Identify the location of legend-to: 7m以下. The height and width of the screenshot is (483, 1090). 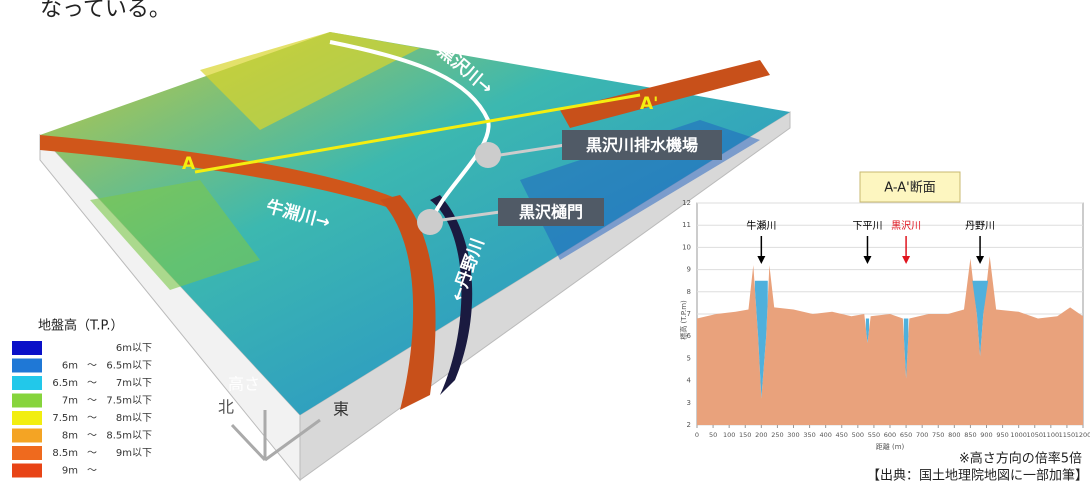
(134, 383).